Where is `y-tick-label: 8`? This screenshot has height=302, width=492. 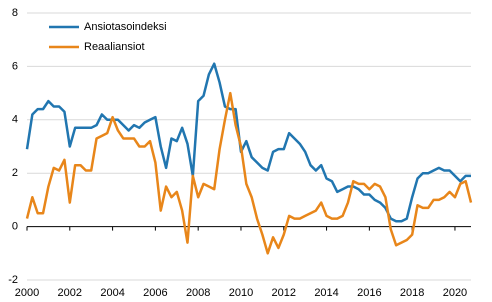 y-tick-label: 8 is located at coordinates (15, 13).